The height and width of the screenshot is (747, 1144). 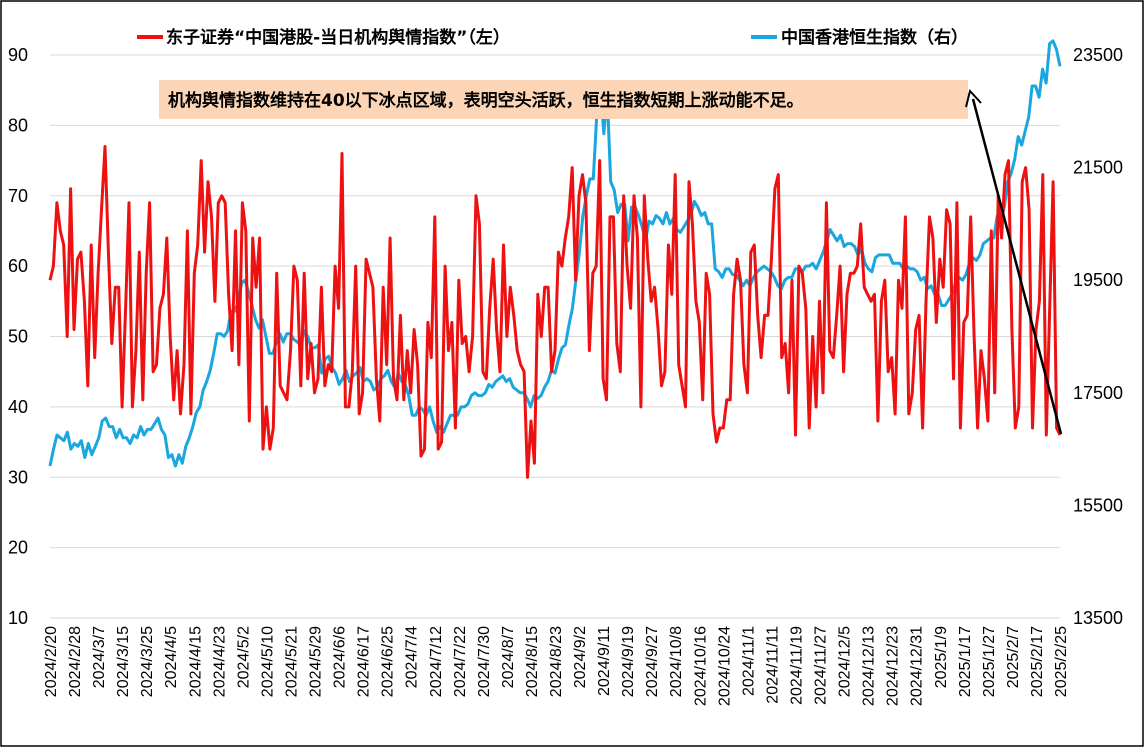 What do you see at coordinates (580, 657) in the screenshot?
I see `x-tick-label: 2024/9/2` at bounding box center [580, 657].